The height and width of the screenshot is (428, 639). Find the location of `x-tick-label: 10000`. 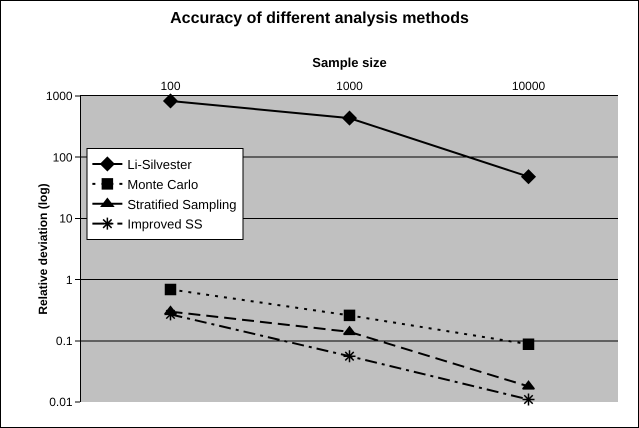

x-tick-label: 10000 is located at coordinates (529, 86).